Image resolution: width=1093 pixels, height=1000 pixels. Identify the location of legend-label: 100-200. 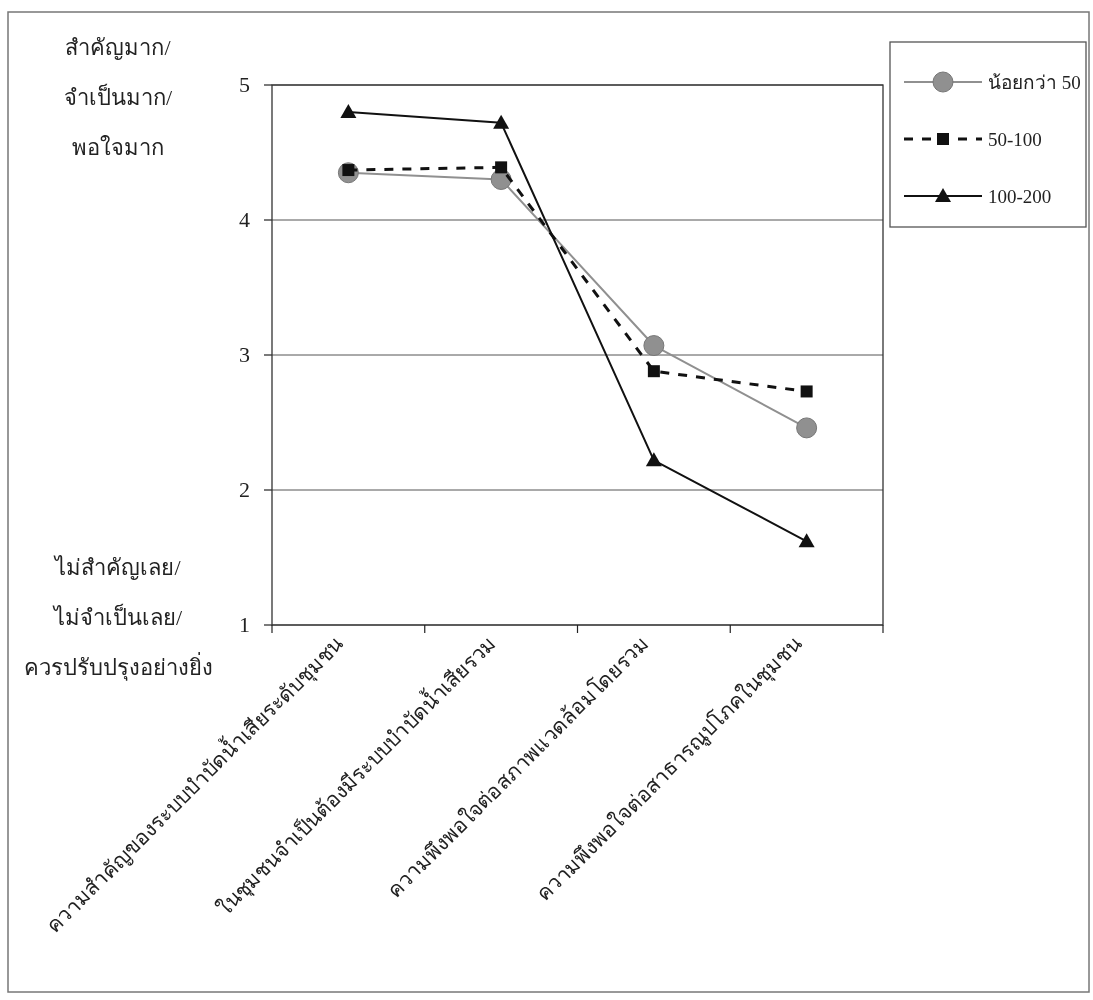
(1020, 196).